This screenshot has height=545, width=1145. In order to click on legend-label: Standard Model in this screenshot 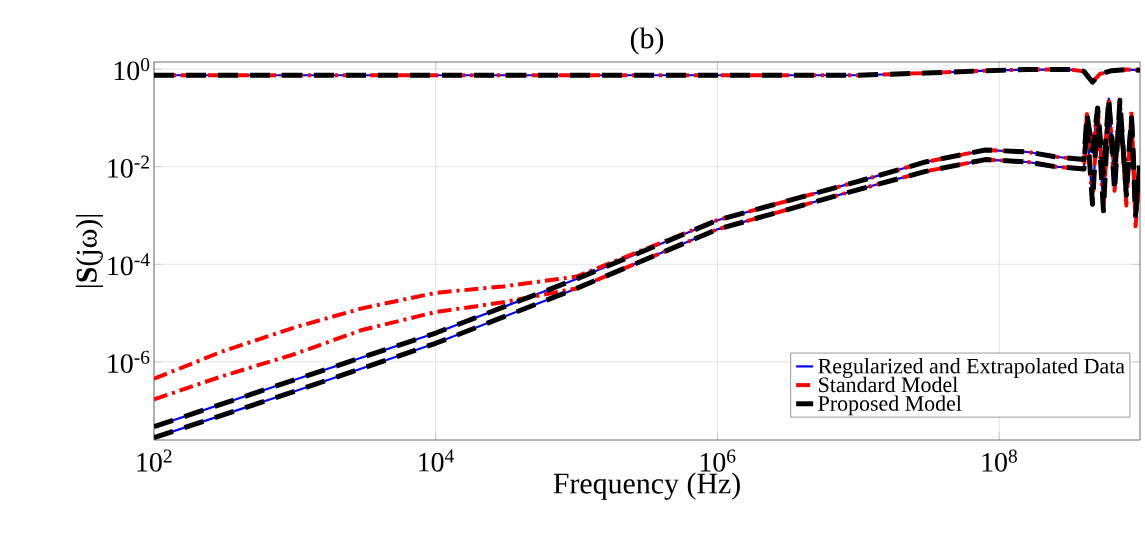, I will do `click(888, 384)`.